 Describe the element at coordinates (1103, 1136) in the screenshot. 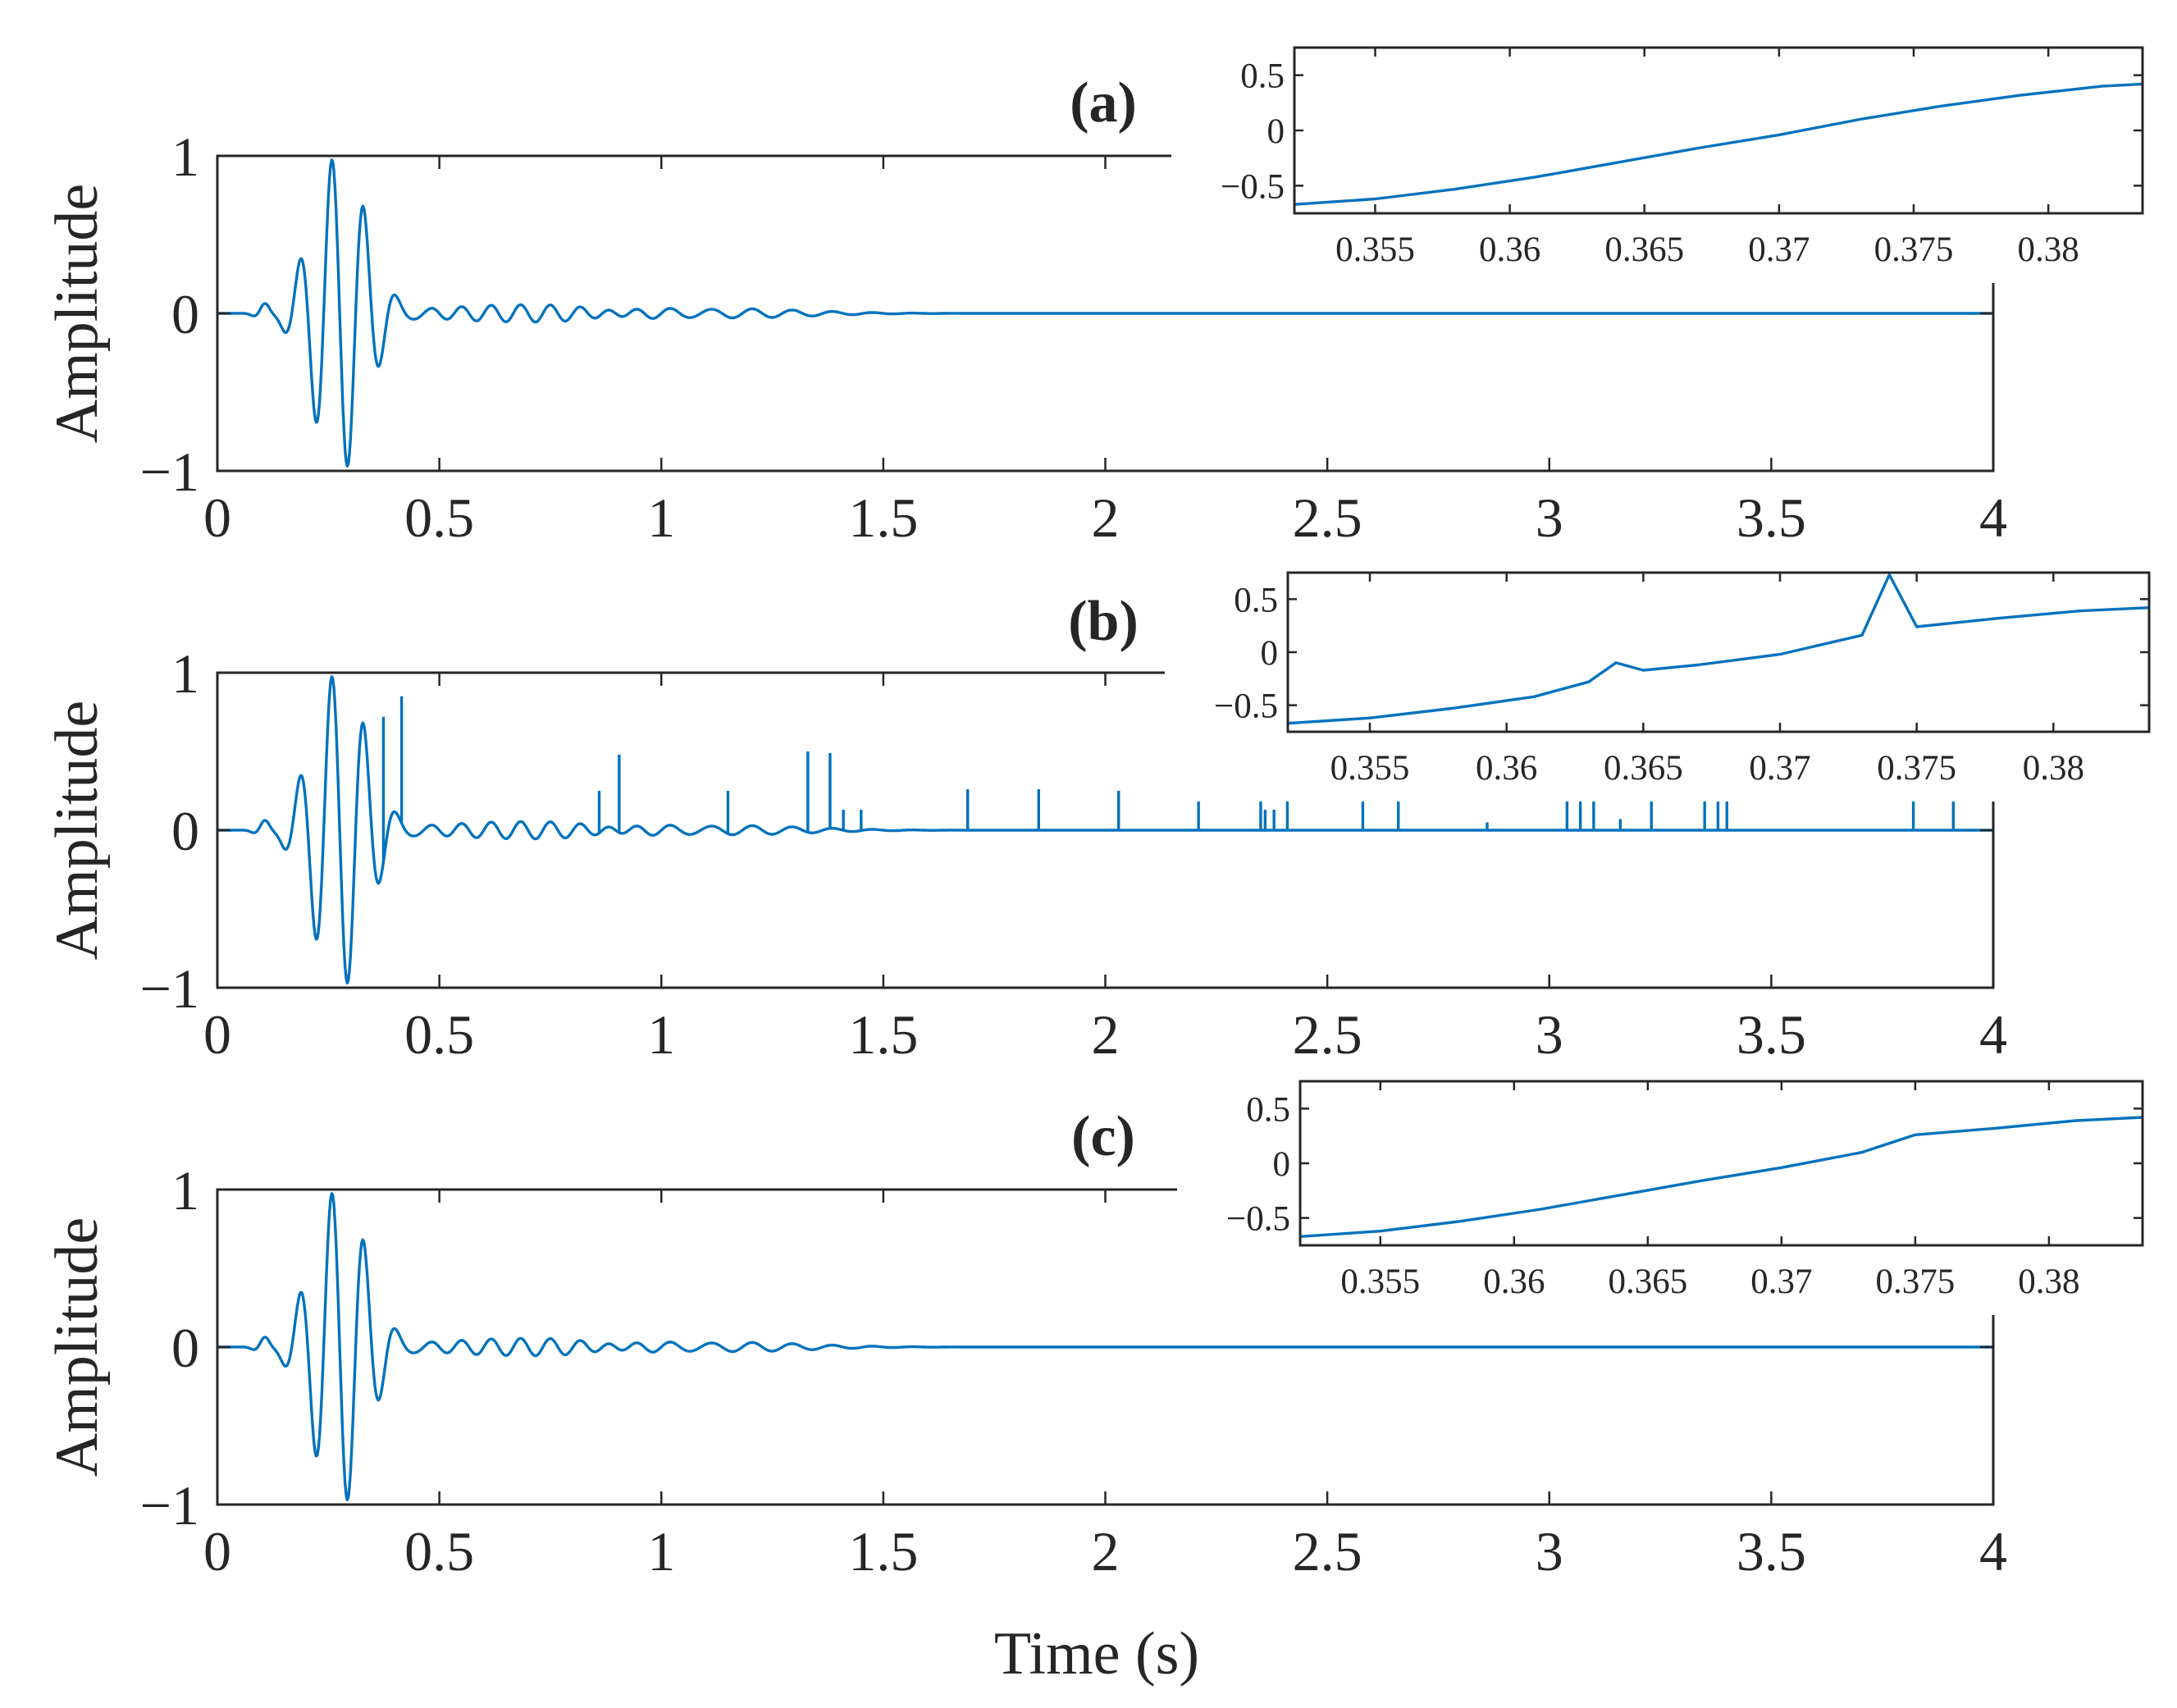

I see `panel-label: (c)` at that location.